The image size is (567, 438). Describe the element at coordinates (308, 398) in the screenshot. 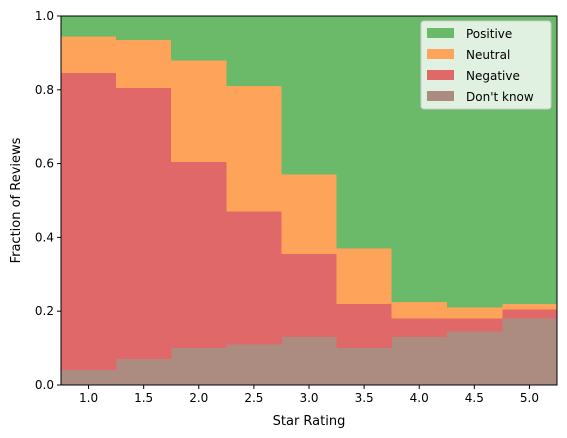

I see `x-tick-label-4: 3.0` at that location.